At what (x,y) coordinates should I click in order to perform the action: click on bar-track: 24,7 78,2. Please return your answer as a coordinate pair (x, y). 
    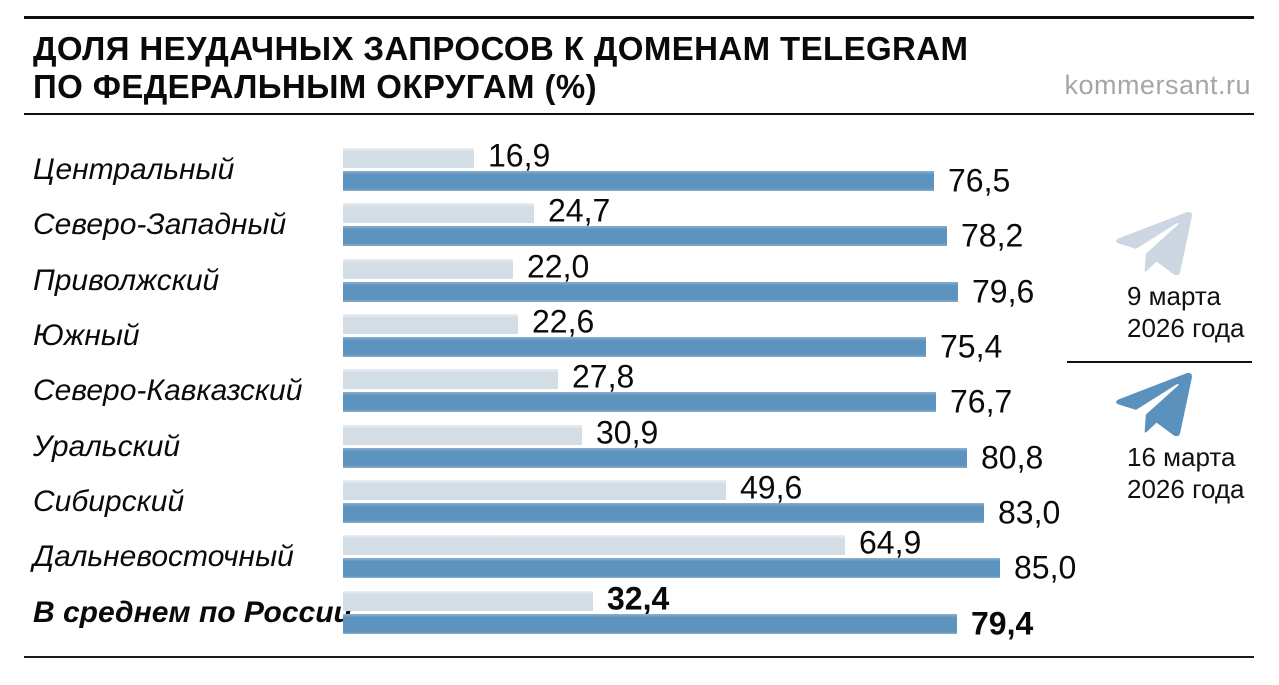
    Looking at the image, I should click on (683, 223).